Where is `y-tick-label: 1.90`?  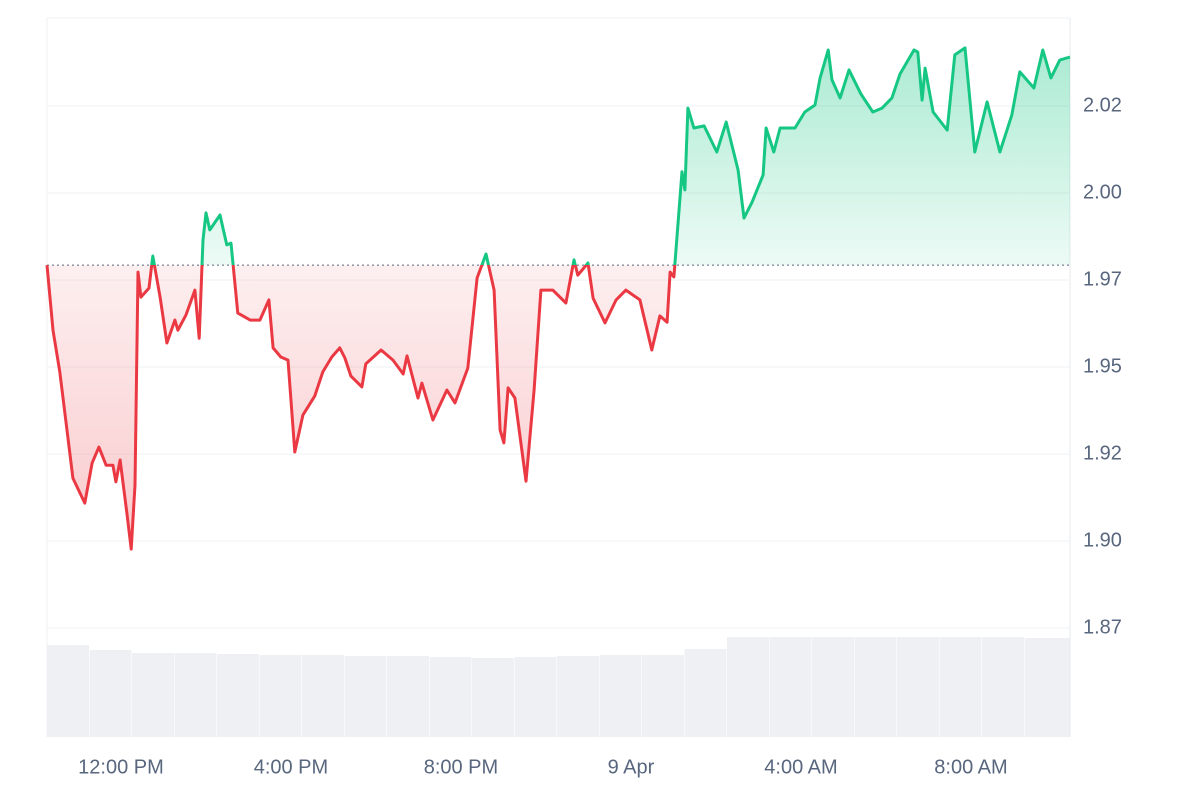
y-tick-label: 1.90 is located at coordinates (1102, 540).